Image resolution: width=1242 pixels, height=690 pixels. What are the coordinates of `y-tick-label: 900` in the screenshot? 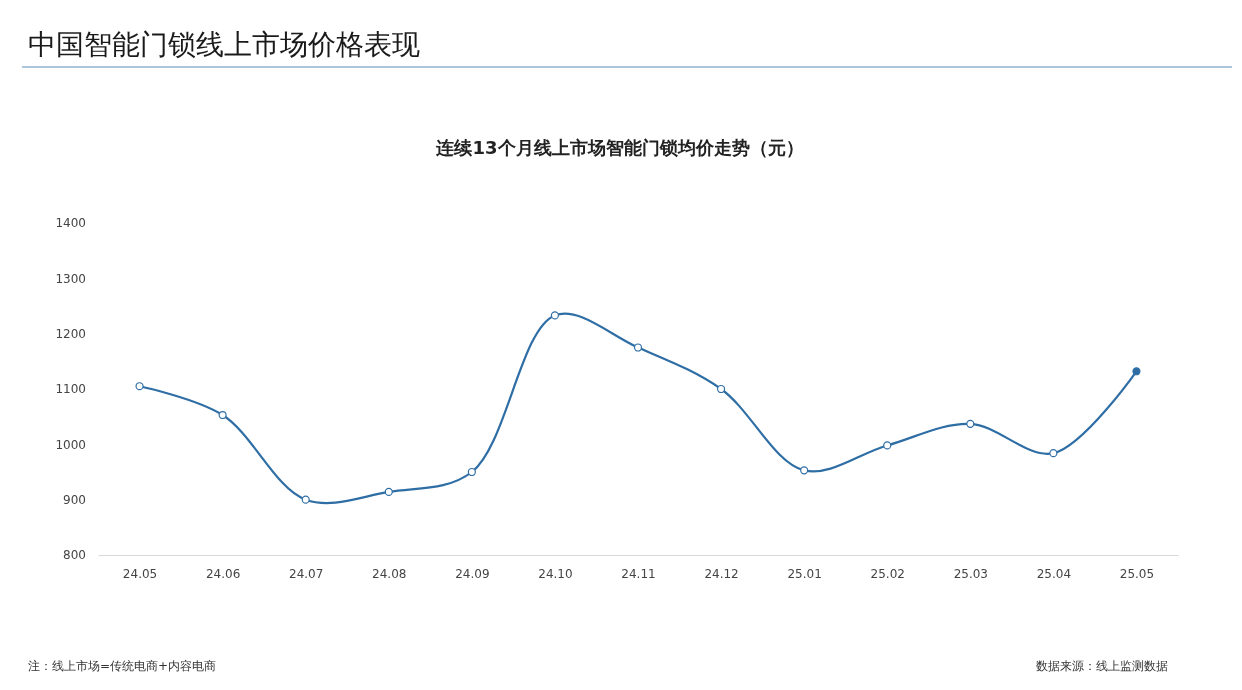 It's located at (74, 500).